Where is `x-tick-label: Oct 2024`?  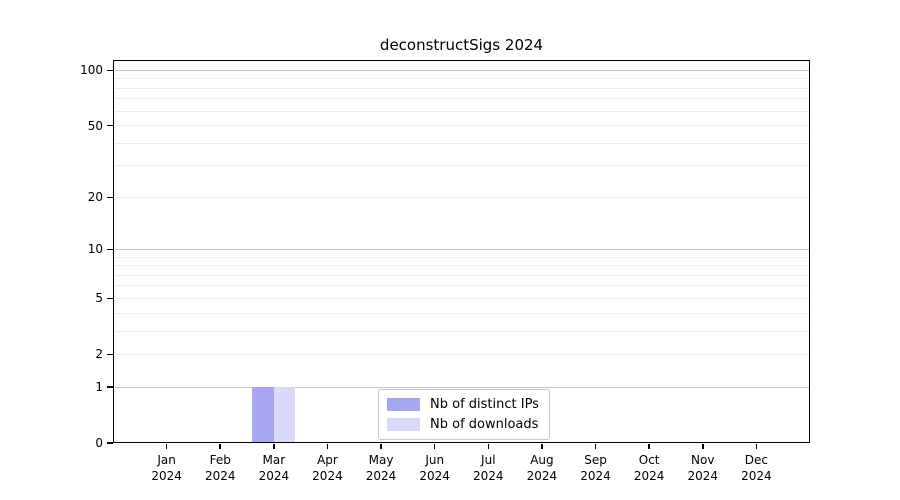 x-tick-label: Oct 2024 is located at coordinates (649, 468).